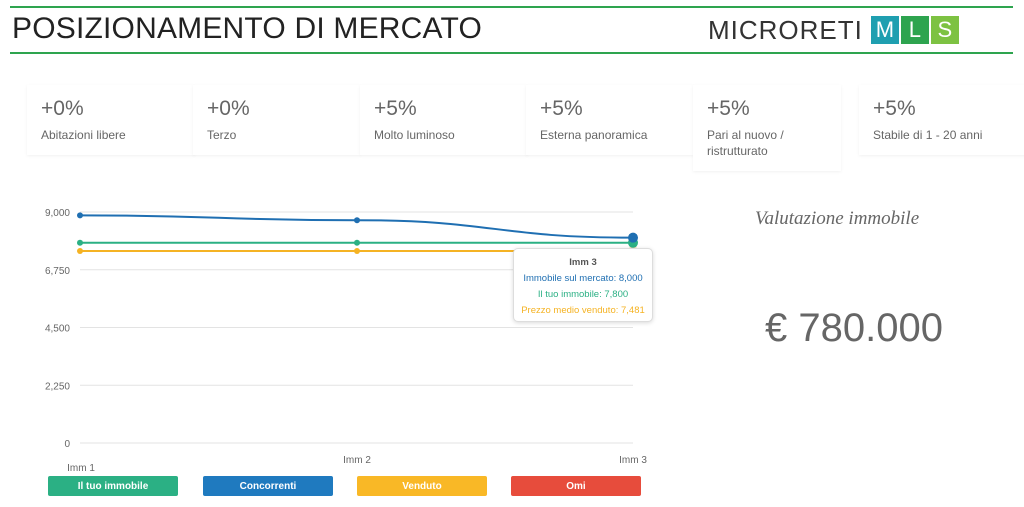 This screenshot has height=507, width=1024. Describe the element at coordinates (277, 120) in the screenshot. I see `card-floor: +0% Terzo` at that location.